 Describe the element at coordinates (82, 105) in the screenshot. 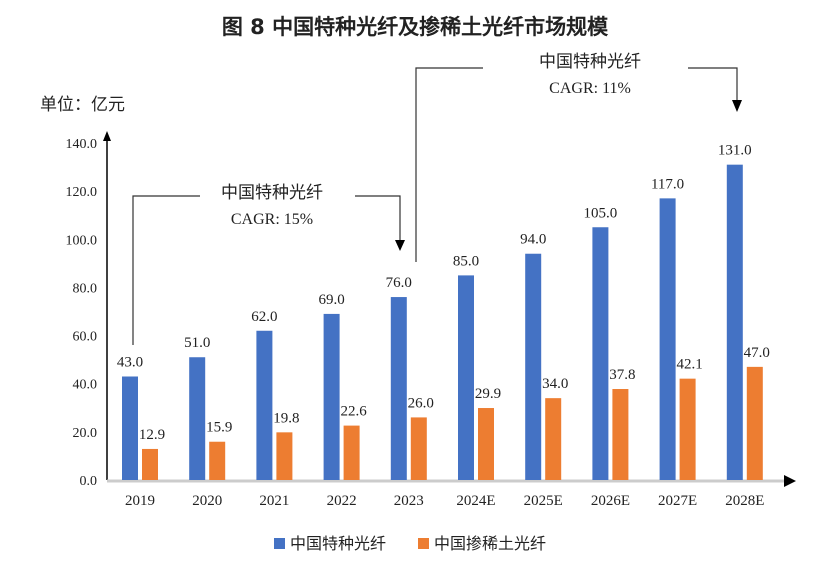

I see `unit-label: 单位：亿元` at that location.